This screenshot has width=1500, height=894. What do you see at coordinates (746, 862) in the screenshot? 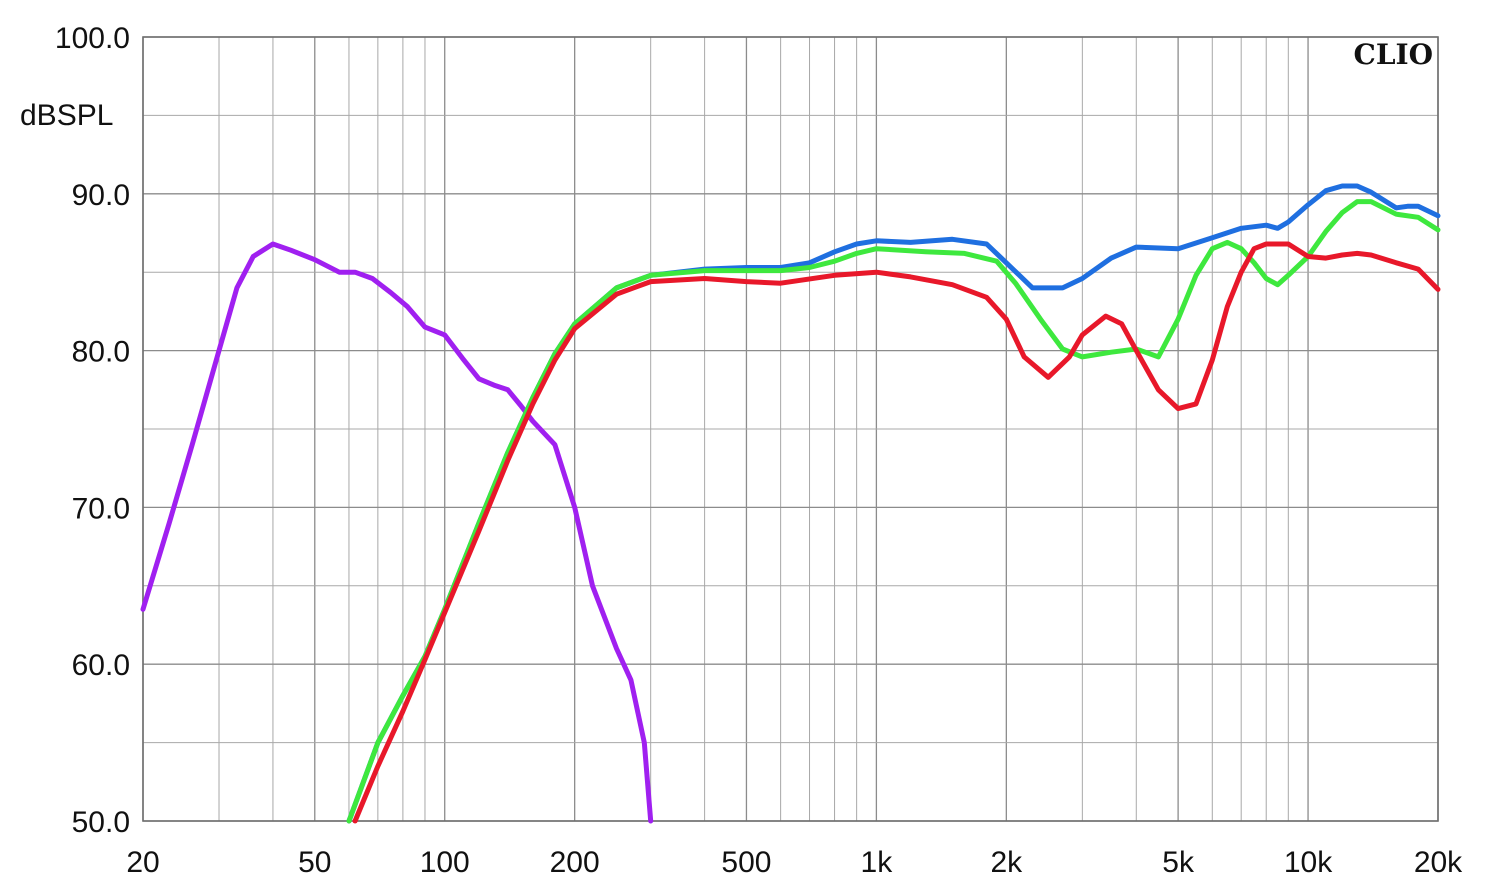
I see `x-tick-label: 500` at bounding box center [746, 862].